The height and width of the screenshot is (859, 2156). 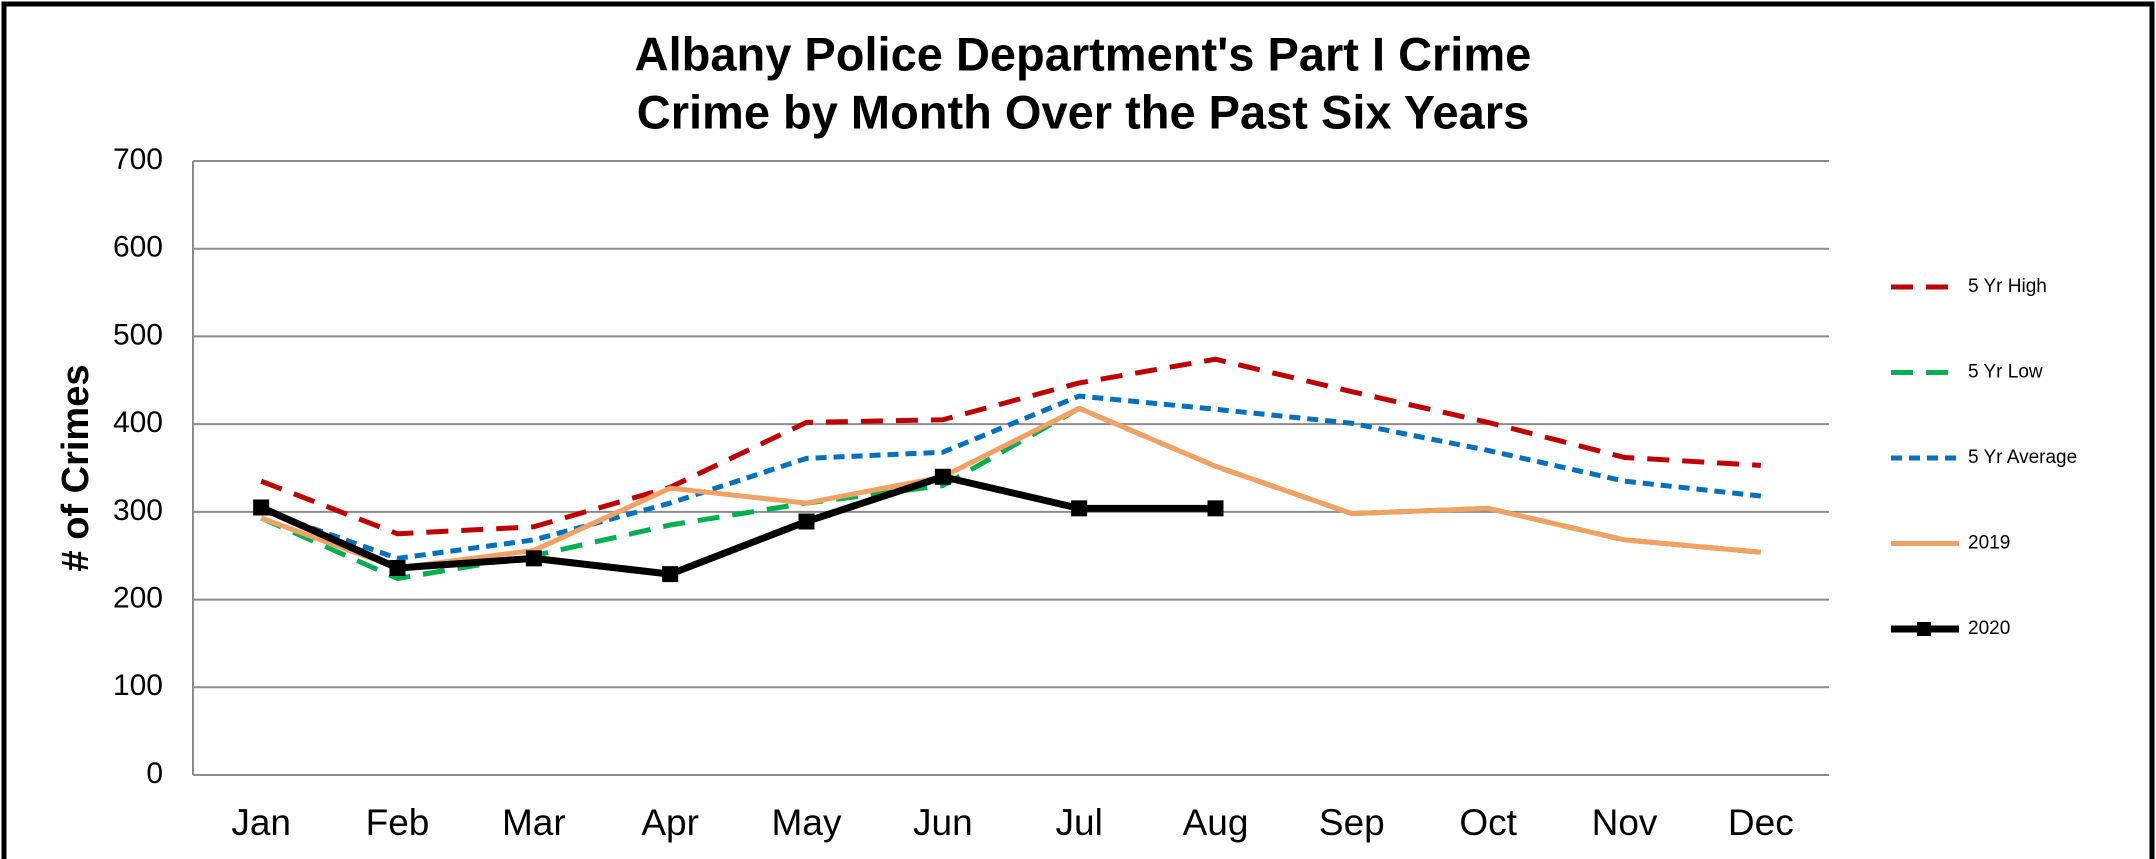 What do you see at coordinates (1924, 629) in the screenshot?
I see `legend-marker` at bounding box center [1924, 629].